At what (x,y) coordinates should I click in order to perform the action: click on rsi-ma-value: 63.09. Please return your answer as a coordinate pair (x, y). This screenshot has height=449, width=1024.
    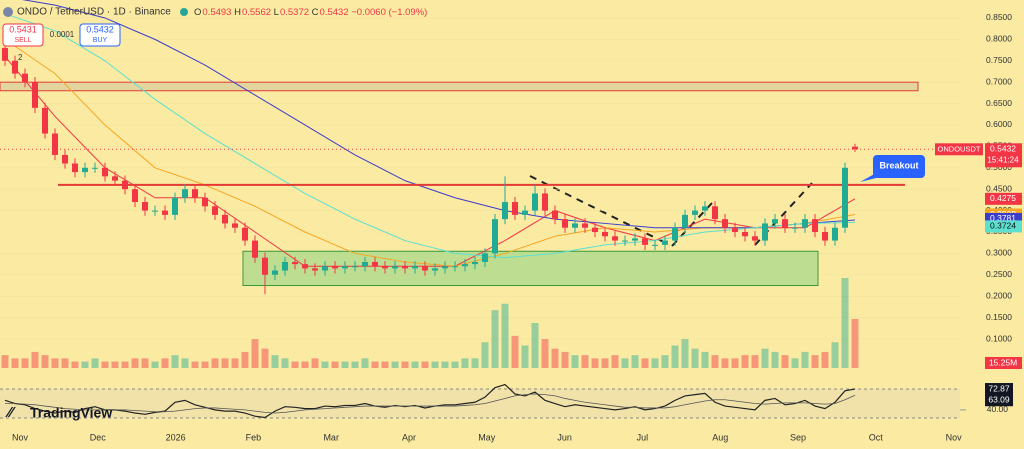
    Looking at the image, I should click on (999, 399).